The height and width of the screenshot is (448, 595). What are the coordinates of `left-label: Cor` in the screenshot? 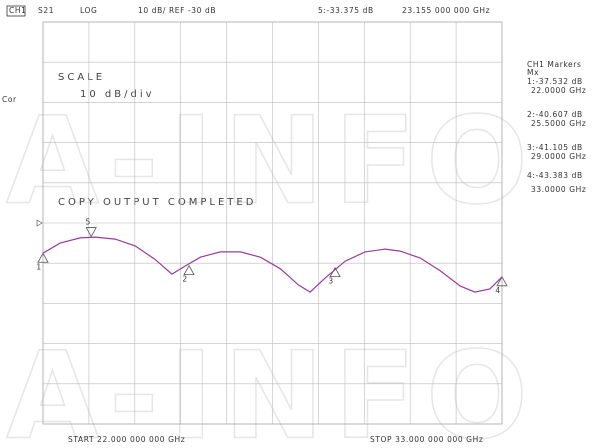 It's located at (9, 99).